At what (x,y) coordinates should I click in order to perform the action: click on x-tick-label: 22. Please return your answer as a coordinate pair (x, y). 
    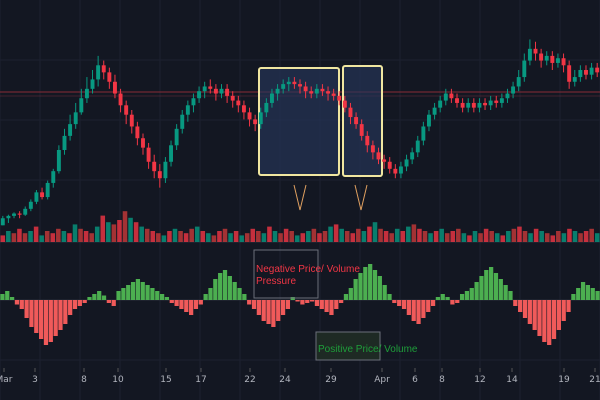
    Looking at the image, I should click on (249, 380).